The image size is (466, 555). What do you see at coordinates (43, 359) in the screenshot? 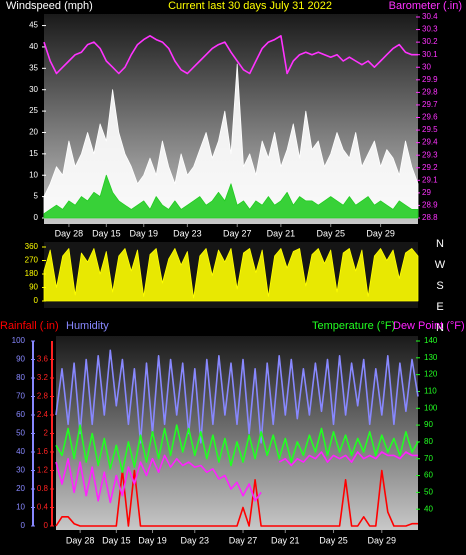
I see `y-tick-label: 3.6` at bounding box center [43, 359].